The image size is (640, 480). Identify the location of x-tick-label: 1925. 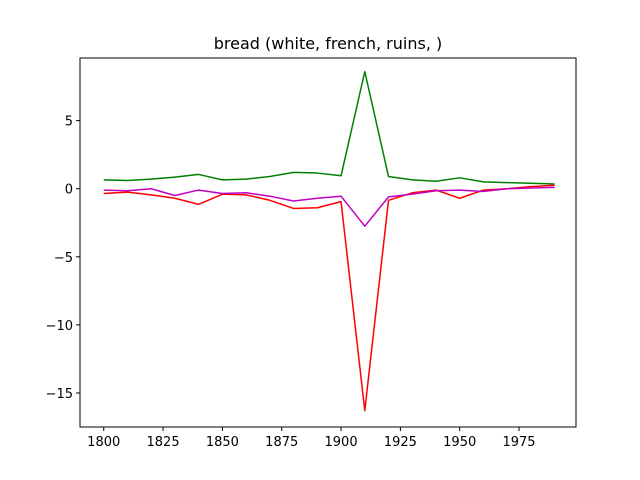
(400, 442).